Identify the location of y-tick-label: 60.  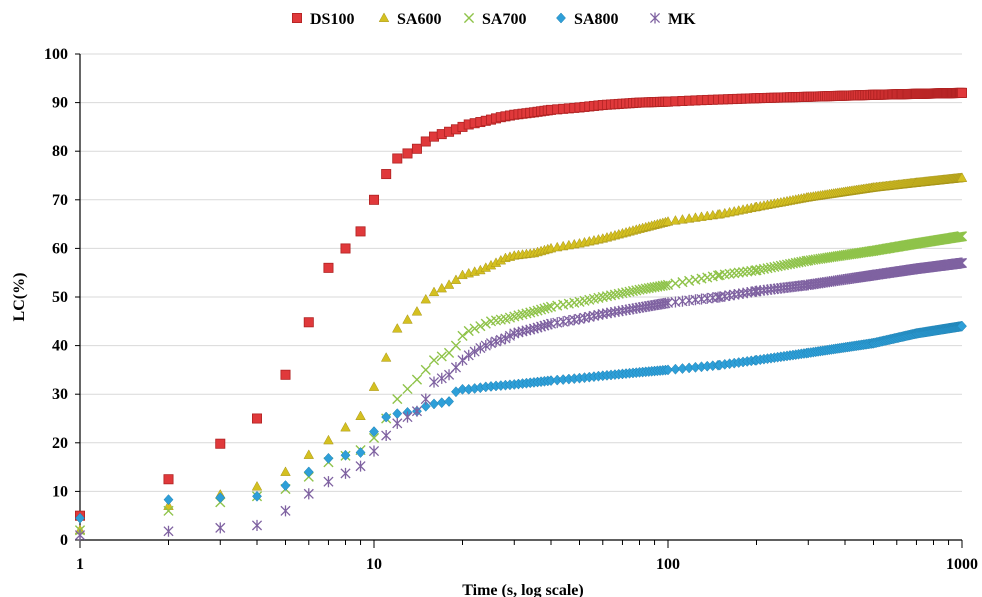
(60, 248).